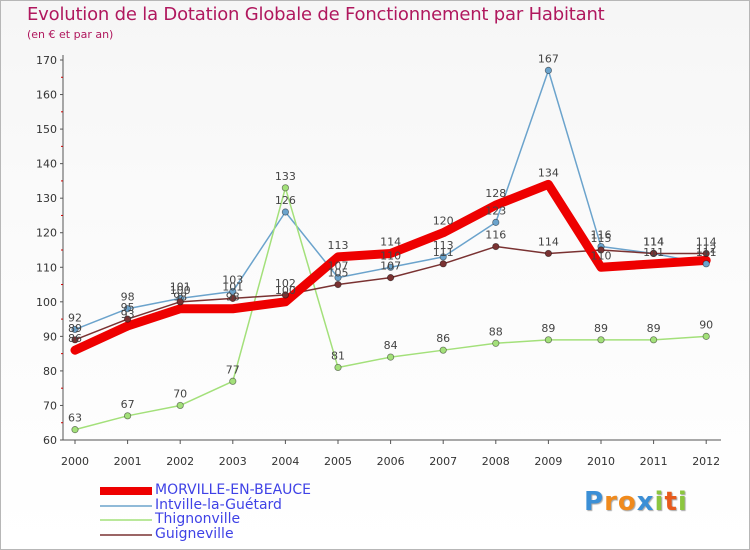  I want to click on x-tick-label: 2008, so click(496, 461).